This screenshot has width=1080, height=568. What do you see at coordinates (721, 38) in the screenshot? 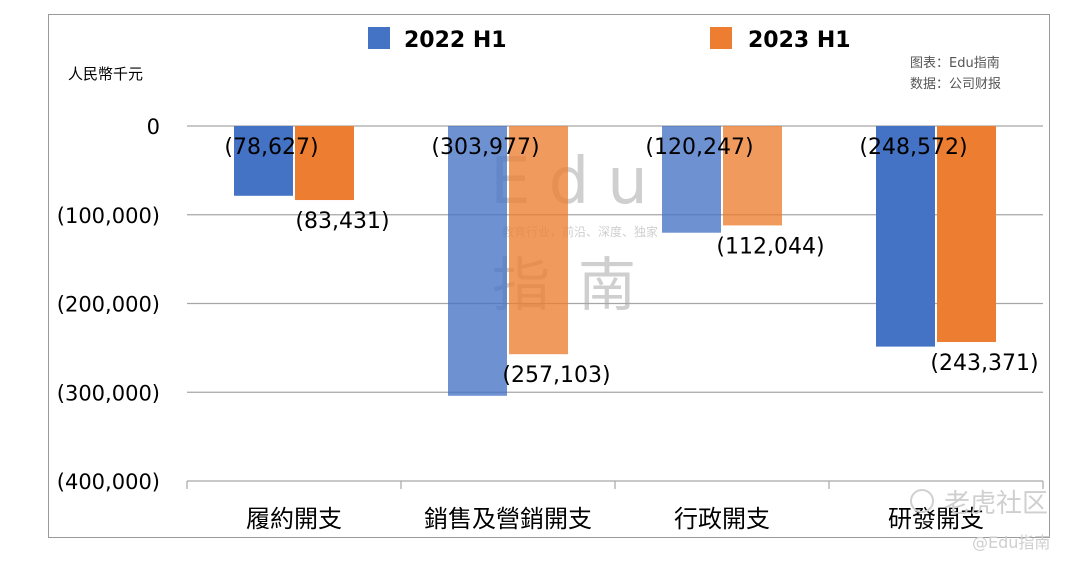
I see `legend-swatch-2023-h1` at bounding box center [721, 38].